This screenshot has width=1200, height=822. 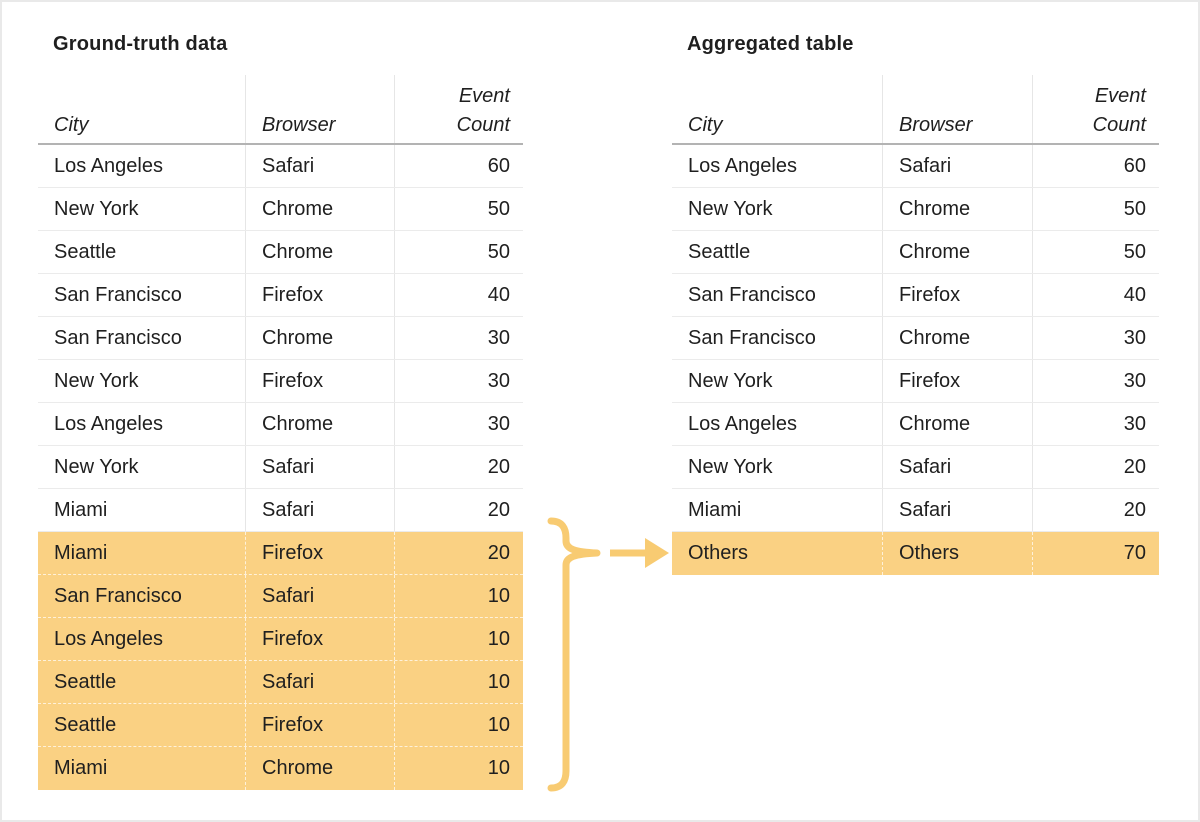 I want to click on table-row-highlighted: Miami Chrome 10, so click(x=280, y=768).